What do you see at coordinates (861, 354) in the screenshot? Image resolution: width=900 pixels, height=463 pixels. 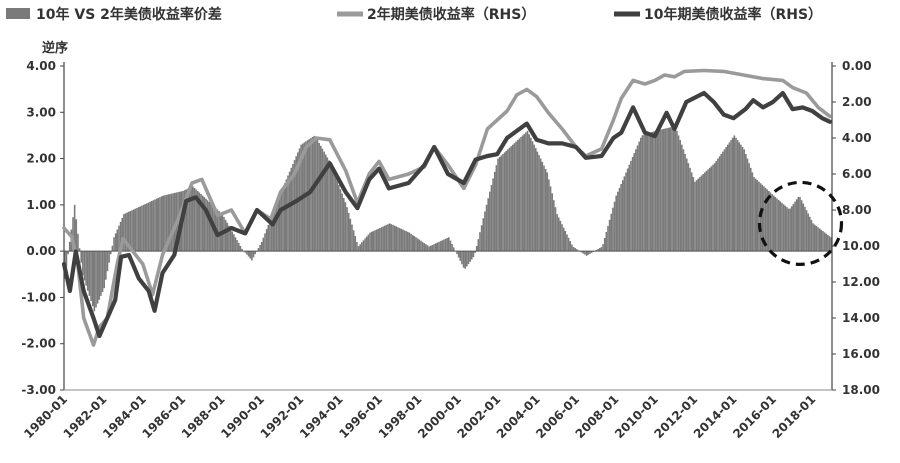 I see `right-tick-label: 16.00` at bounding box center [861, 354].